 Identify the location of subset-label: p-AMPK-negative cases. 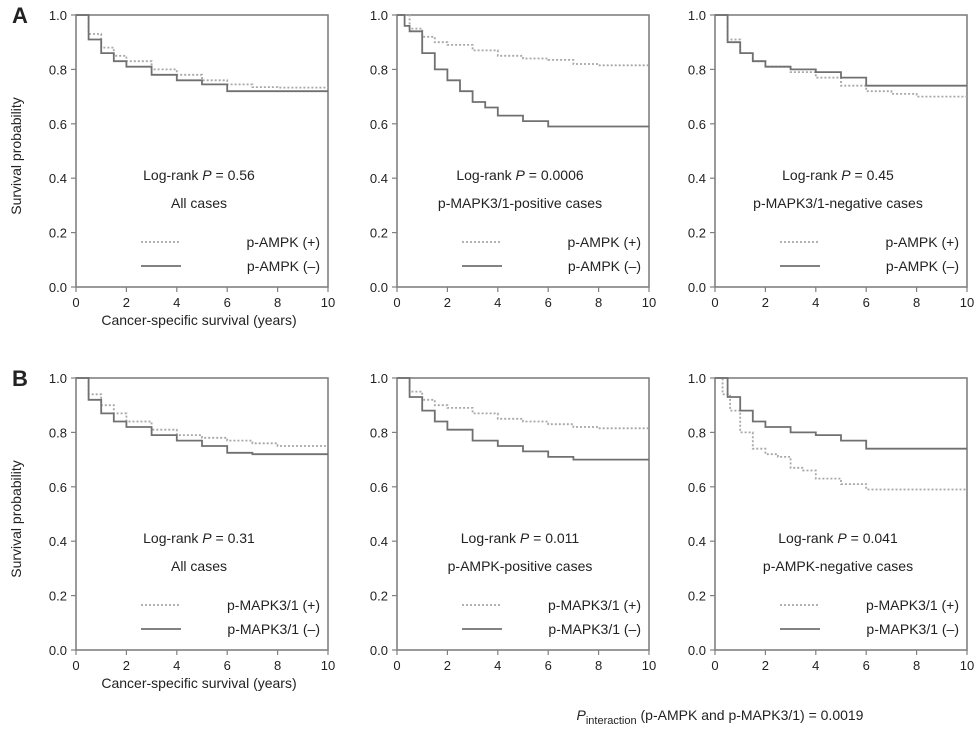
(838, 566).